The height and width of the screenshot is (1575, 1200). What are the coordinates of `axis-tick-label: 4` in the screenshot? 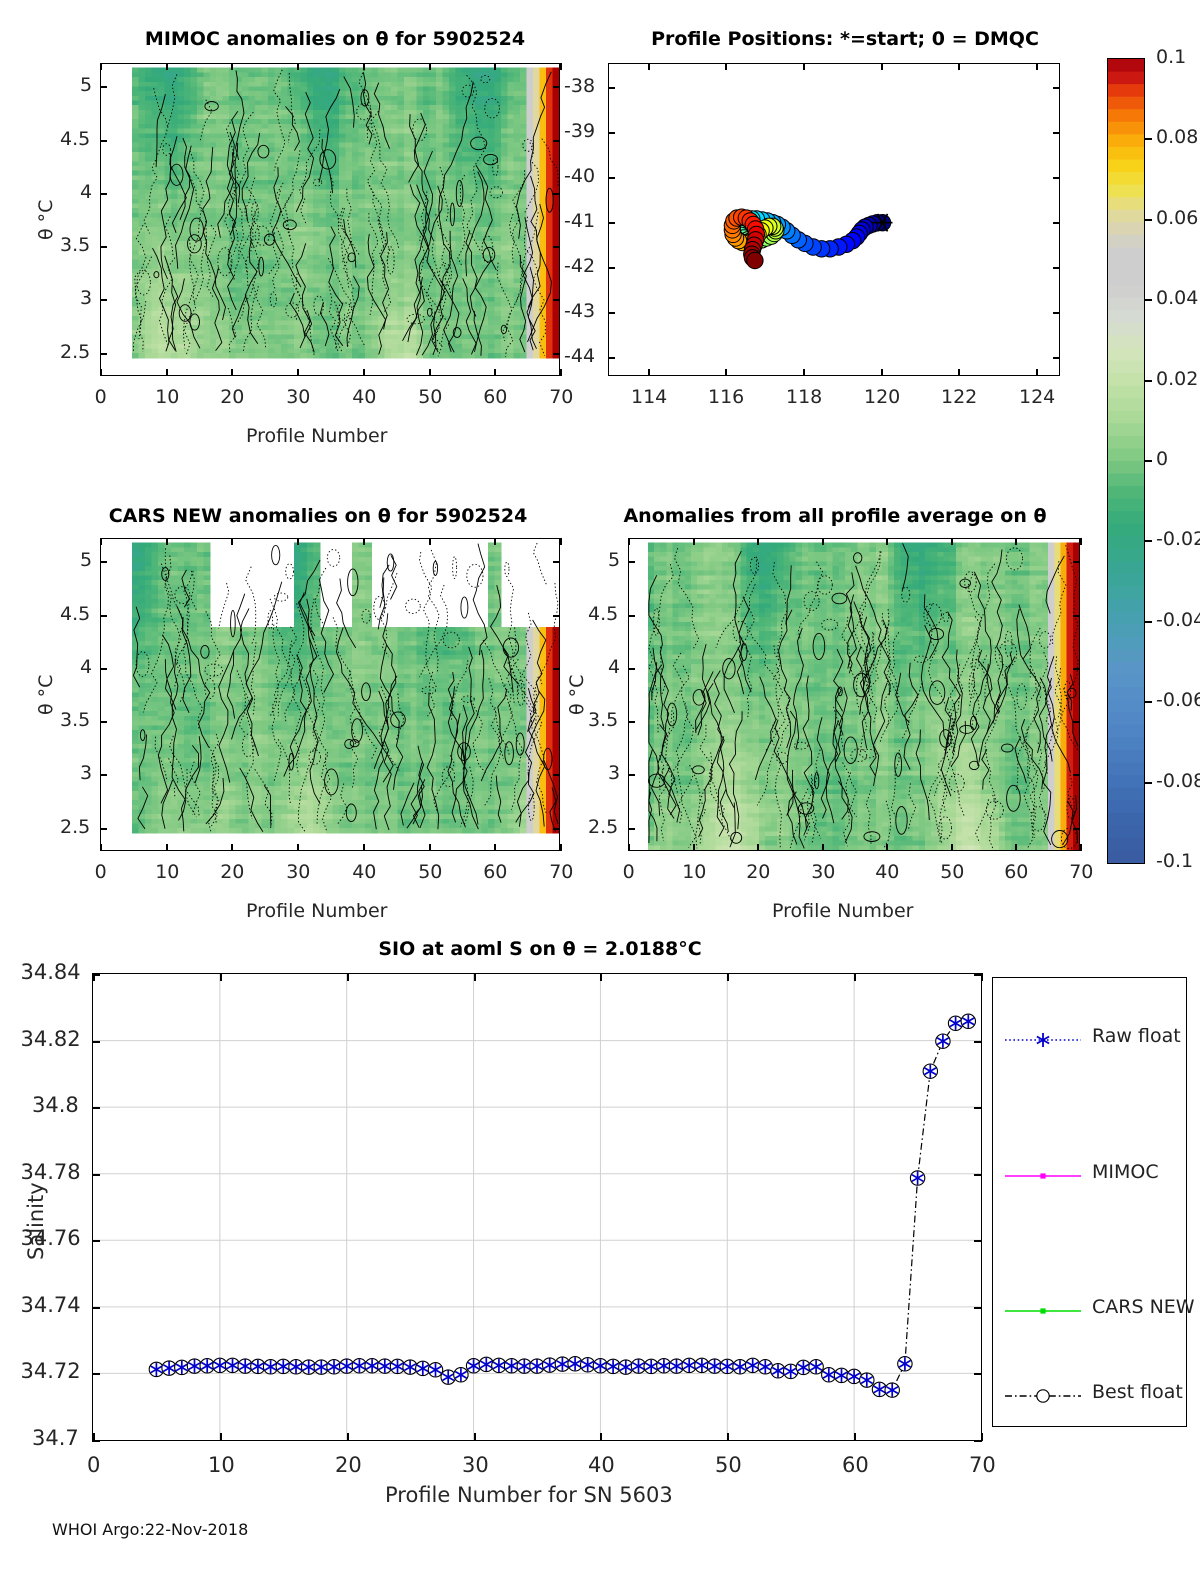 It's located at (614, 667).